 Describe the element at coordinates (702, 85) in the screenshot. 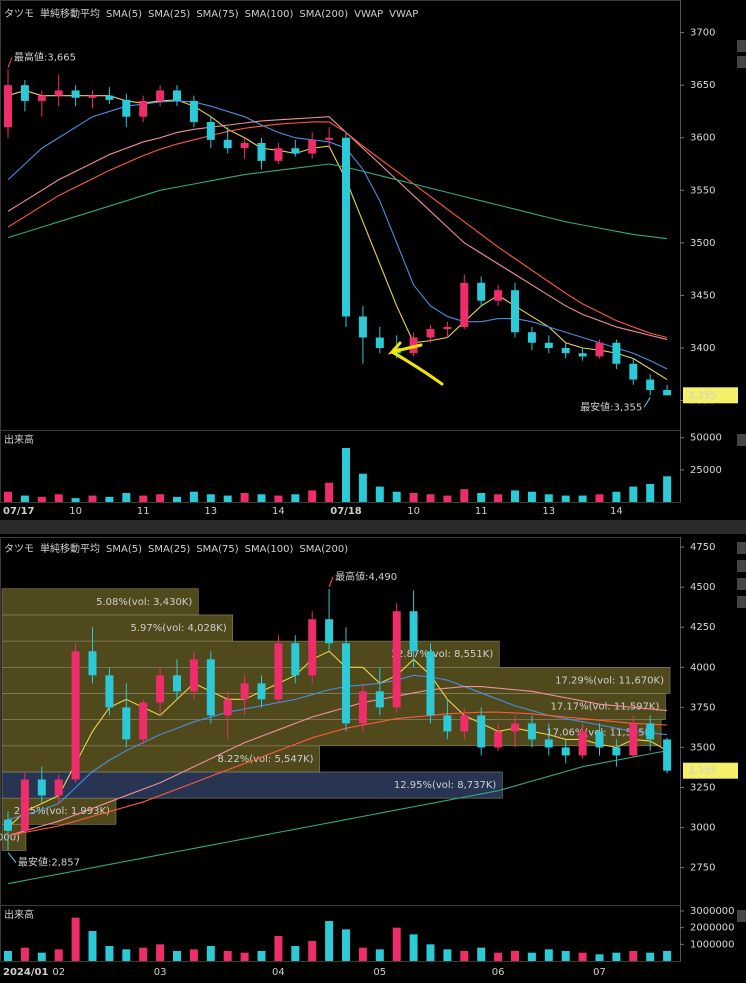

I see `y-tick-label: 3650` at that location.